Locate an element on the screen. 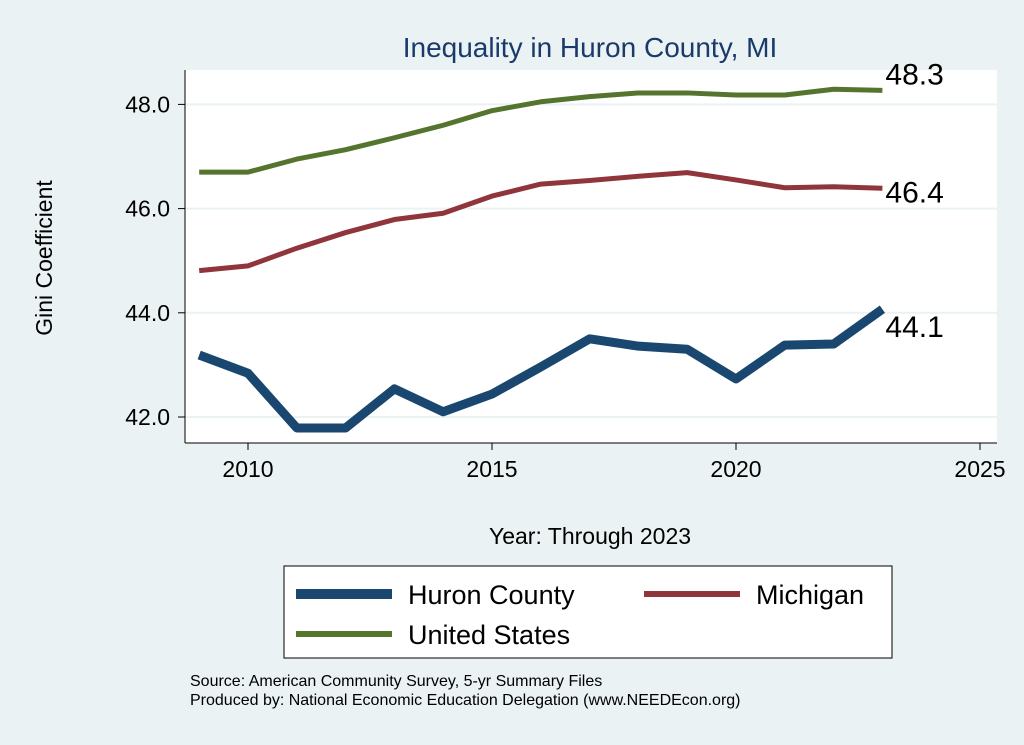  legend-box is located at coordinates (588, 612).